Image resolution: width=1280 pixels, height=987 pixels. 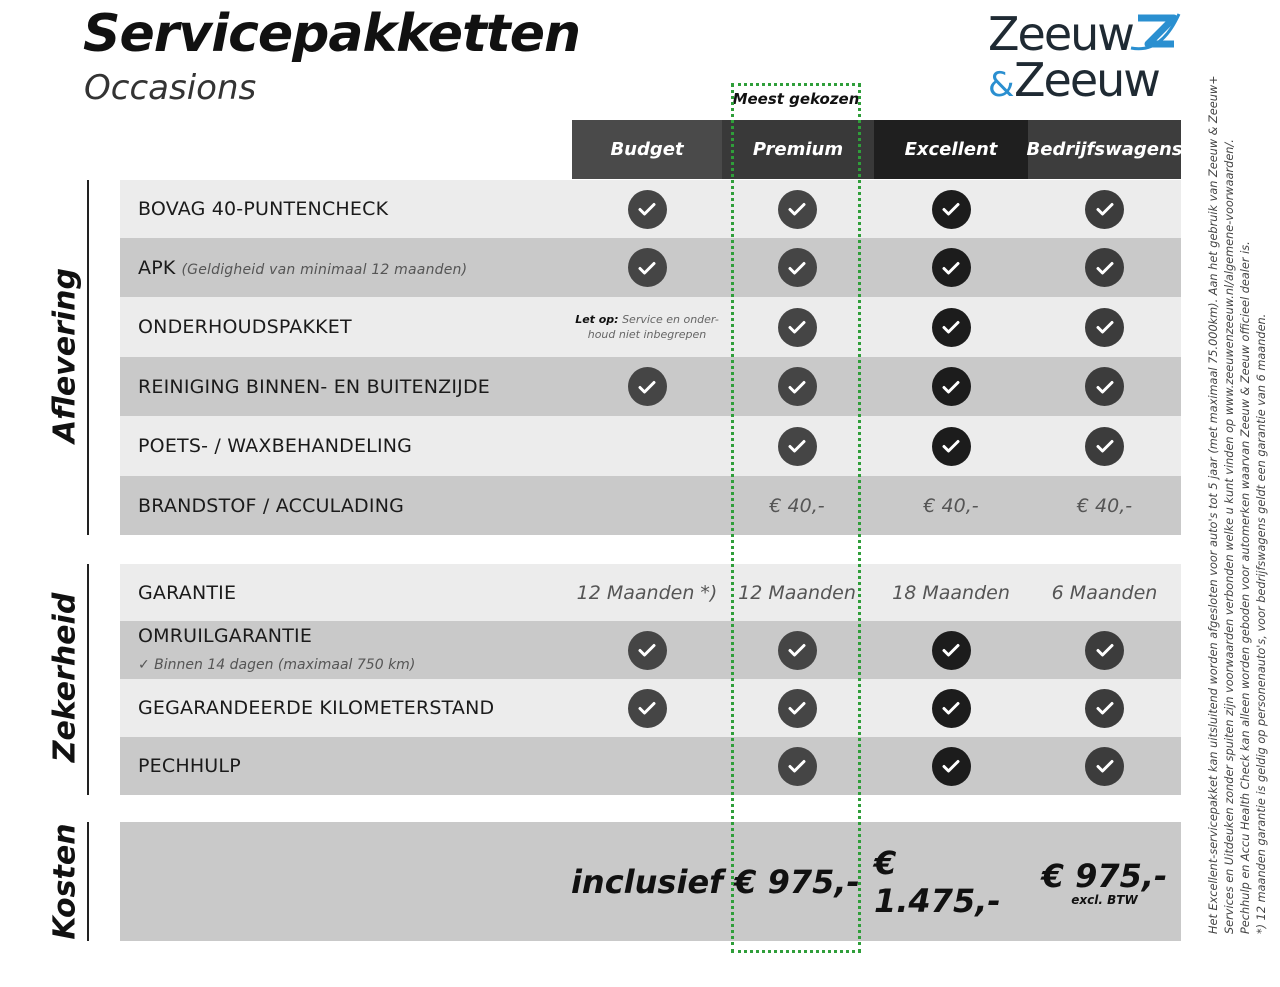 I want to click on row-label-text: ONDERHOUDSPAKKET, so click(x=245, y=327).